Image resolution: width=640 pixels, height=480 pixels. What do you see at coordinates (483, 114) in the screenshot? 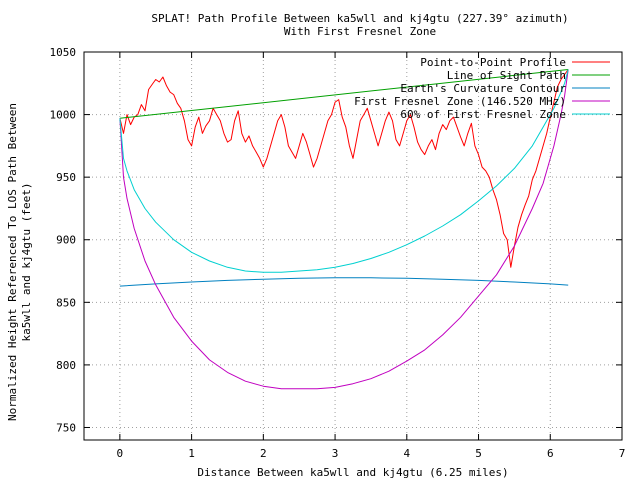
I see `legend-label: 60% of First Fresnel Zone` at bounding box center [483, 114].